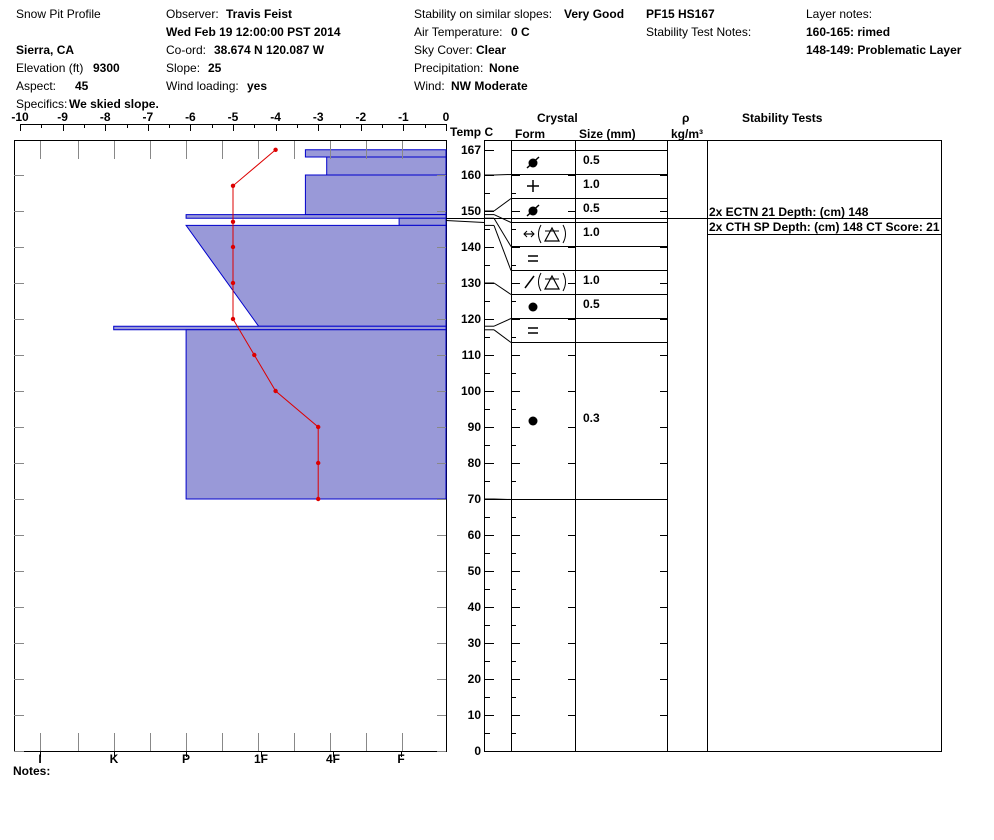 This screenshot has width=994, height=840. Describe the element at coordinates (699, 32) in the screenshot. I see `stability-notes-label: Stability Test Notes:` at that location.